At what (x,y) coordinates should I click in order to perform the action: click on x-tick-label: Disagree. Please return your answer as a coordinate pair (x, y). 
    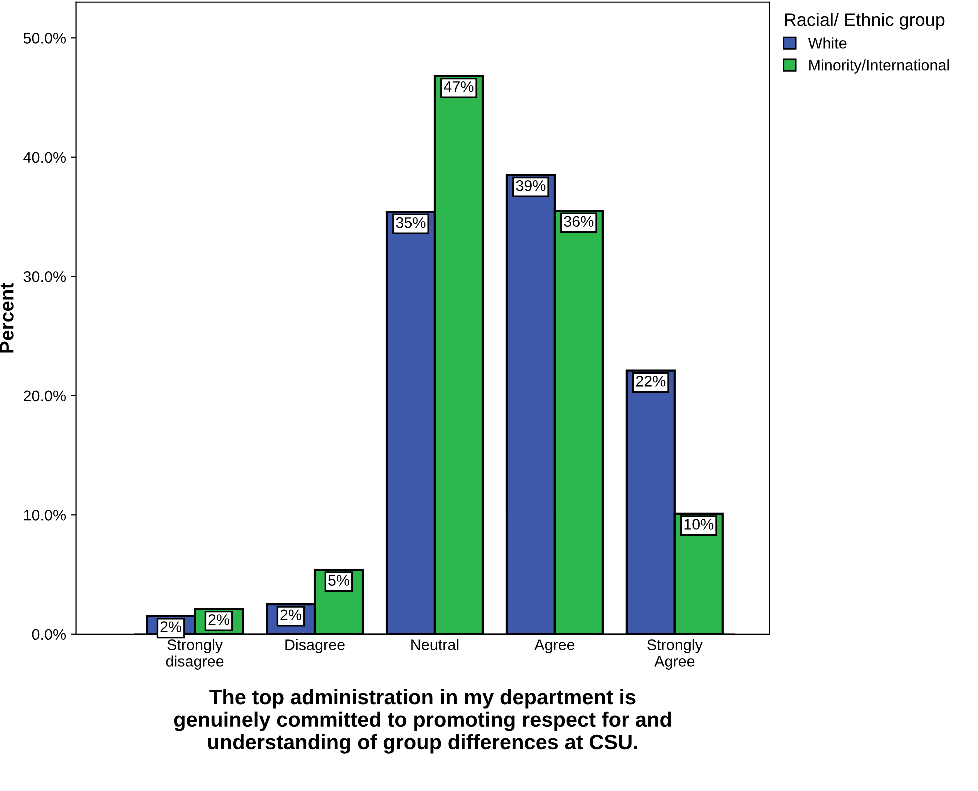
    Looking at the image, I should click on (315, 646).